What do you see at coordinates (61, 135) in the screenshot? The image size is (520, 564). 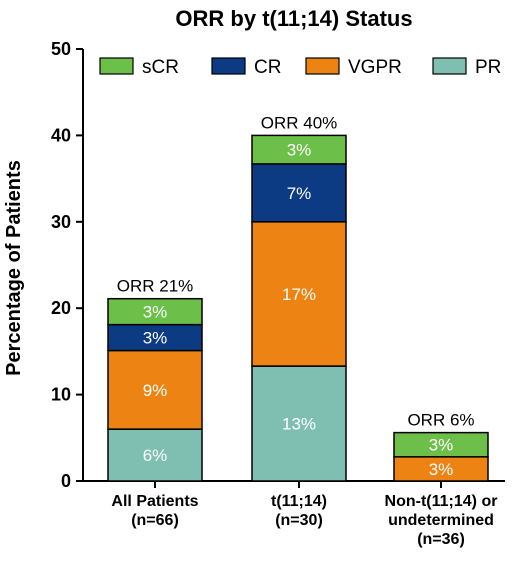 I see `y-tick-label: 40` at bounding box center [61, 135].